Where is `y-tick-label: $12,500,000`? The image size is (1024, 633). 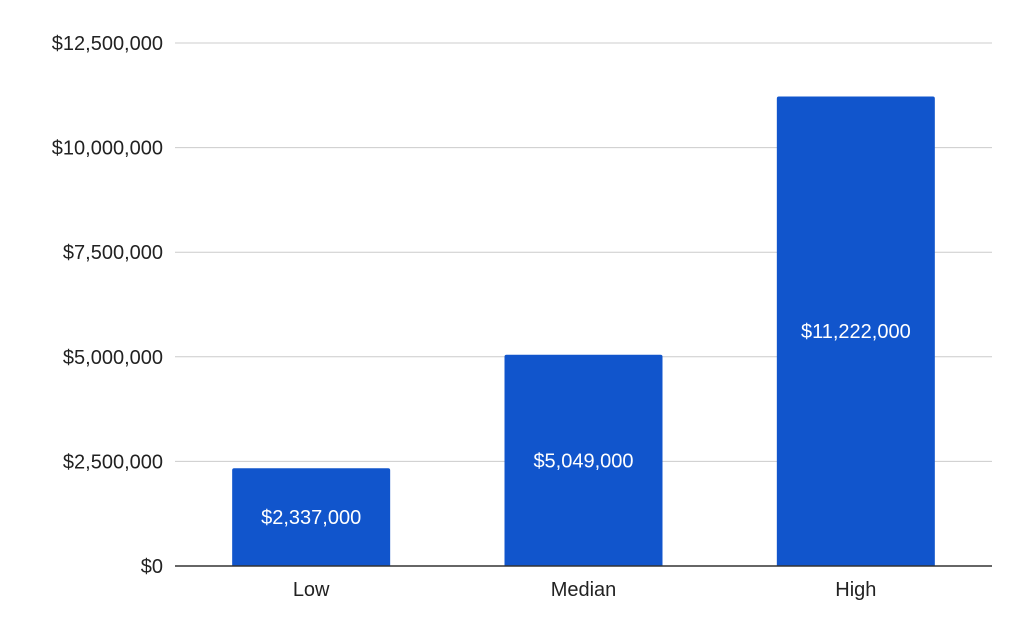 y-tick-label: $12,500,000 is located at coordinates (107, 44).